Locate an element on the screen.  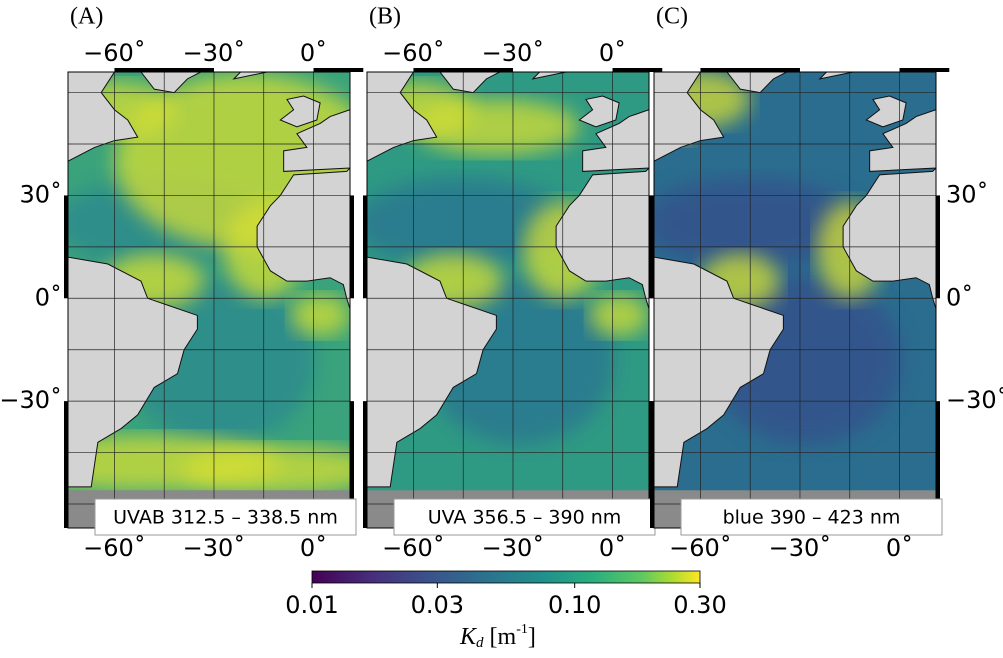
colorbar-frame is located at coordinates (506, 577).